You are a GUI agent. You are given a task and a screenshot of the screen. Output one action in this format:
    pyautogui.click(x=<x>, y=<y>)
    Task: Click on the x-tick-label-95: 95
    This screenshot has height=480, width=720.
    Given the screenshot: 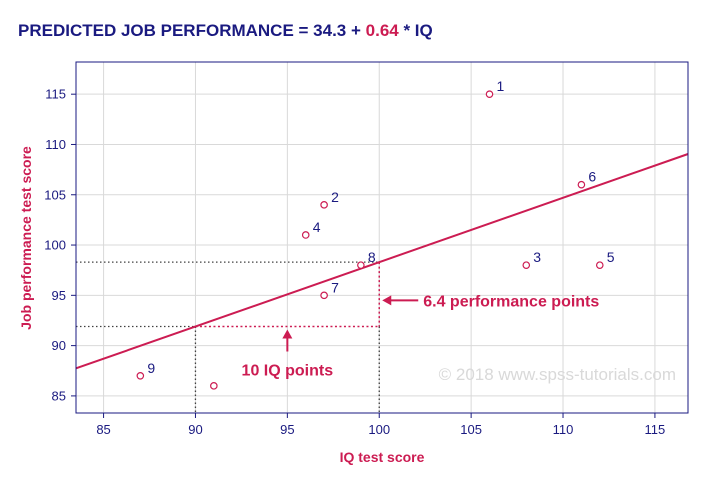 What is the action you would take?
    pyautogui.click(x=287, y=429)
    